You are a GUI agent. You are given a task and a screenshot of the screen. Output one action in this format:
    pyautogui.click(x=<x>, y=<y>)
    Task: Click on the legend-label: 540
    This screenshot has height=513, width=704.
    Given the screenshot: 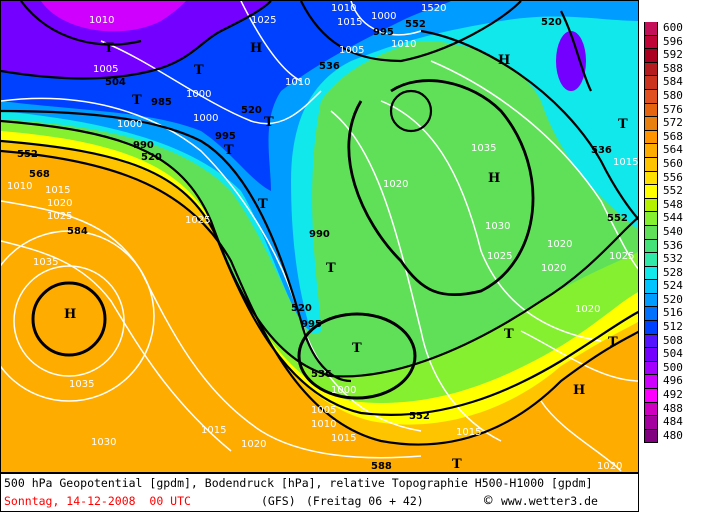 What is the action you would take?
    pyautogui.click(x=673, y=231)
    